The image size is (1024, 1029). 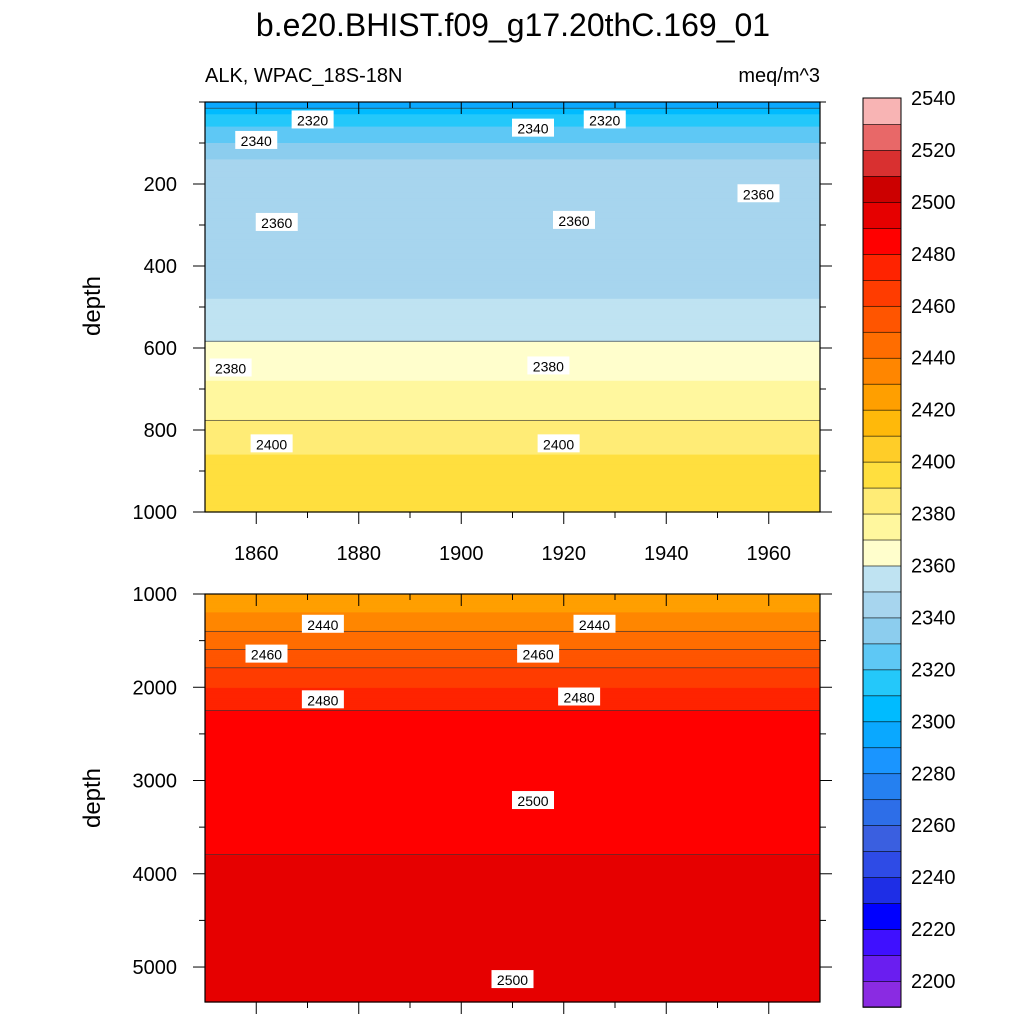 What do you see at coordinates (256, 554) in the screenshot?
I see `upper-x-tick-label: 1860` at bounding box center [256, 554].